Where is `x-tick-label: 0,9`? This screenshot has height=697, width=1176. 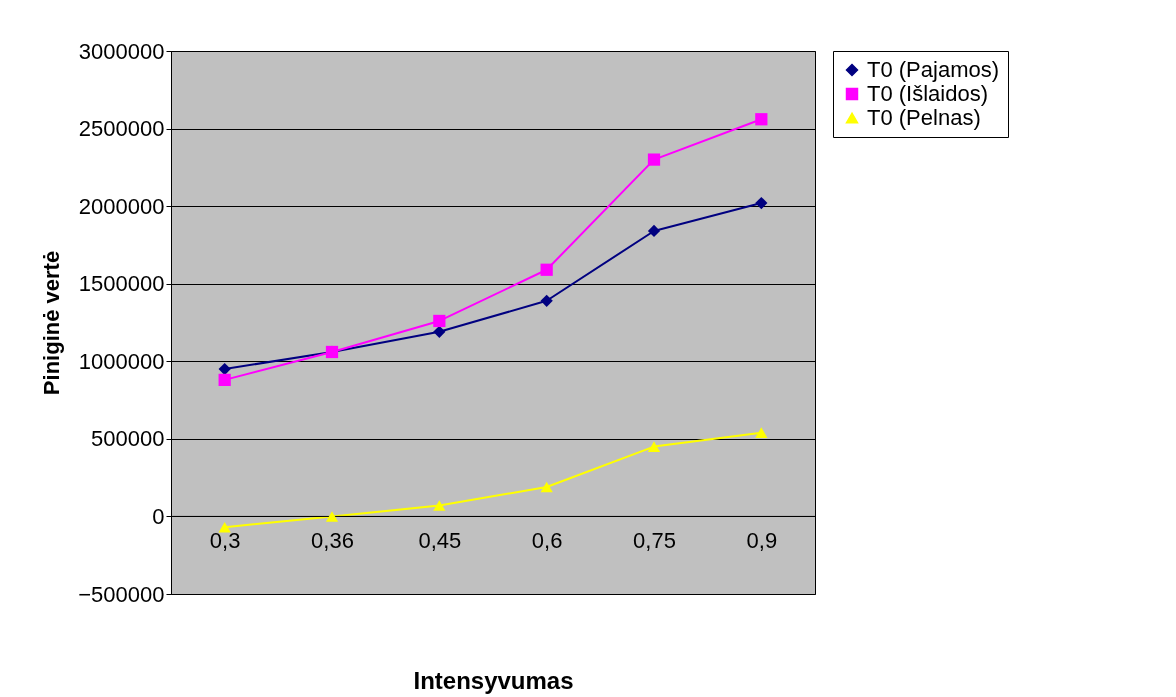 x-tick-label: 0,9 is located at coordinates (762, 540).